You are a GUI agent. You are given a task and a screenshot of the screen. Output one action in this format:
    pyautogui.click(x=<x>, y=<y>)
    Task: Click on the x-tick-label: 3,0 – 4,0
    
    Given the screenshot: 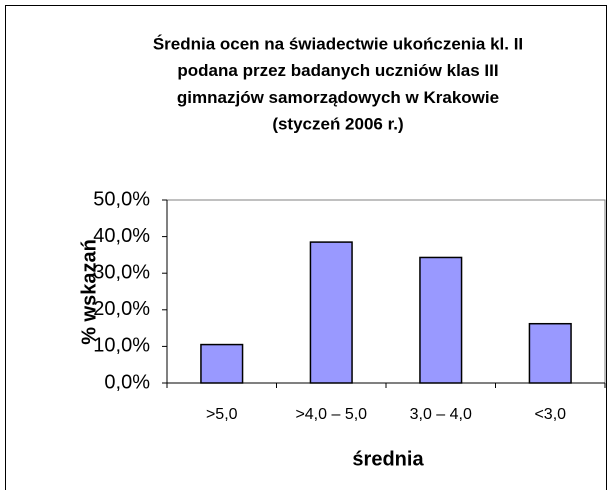 What is the action you would take?
    pyautogui.click(x=441, y=414)
    